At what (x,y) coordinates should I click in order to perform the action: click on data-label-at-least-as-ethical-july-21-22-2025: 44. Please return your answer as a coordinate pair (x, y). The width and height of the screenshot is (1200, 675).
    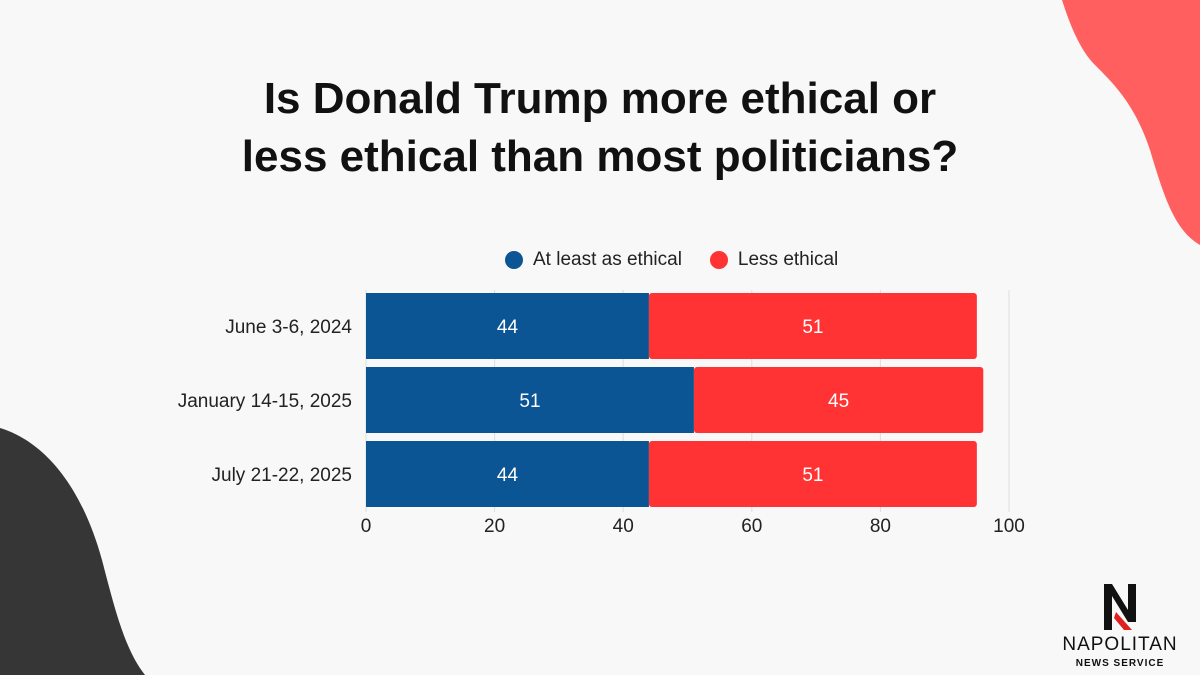
    Looking at the image, I should click on (508, 475).